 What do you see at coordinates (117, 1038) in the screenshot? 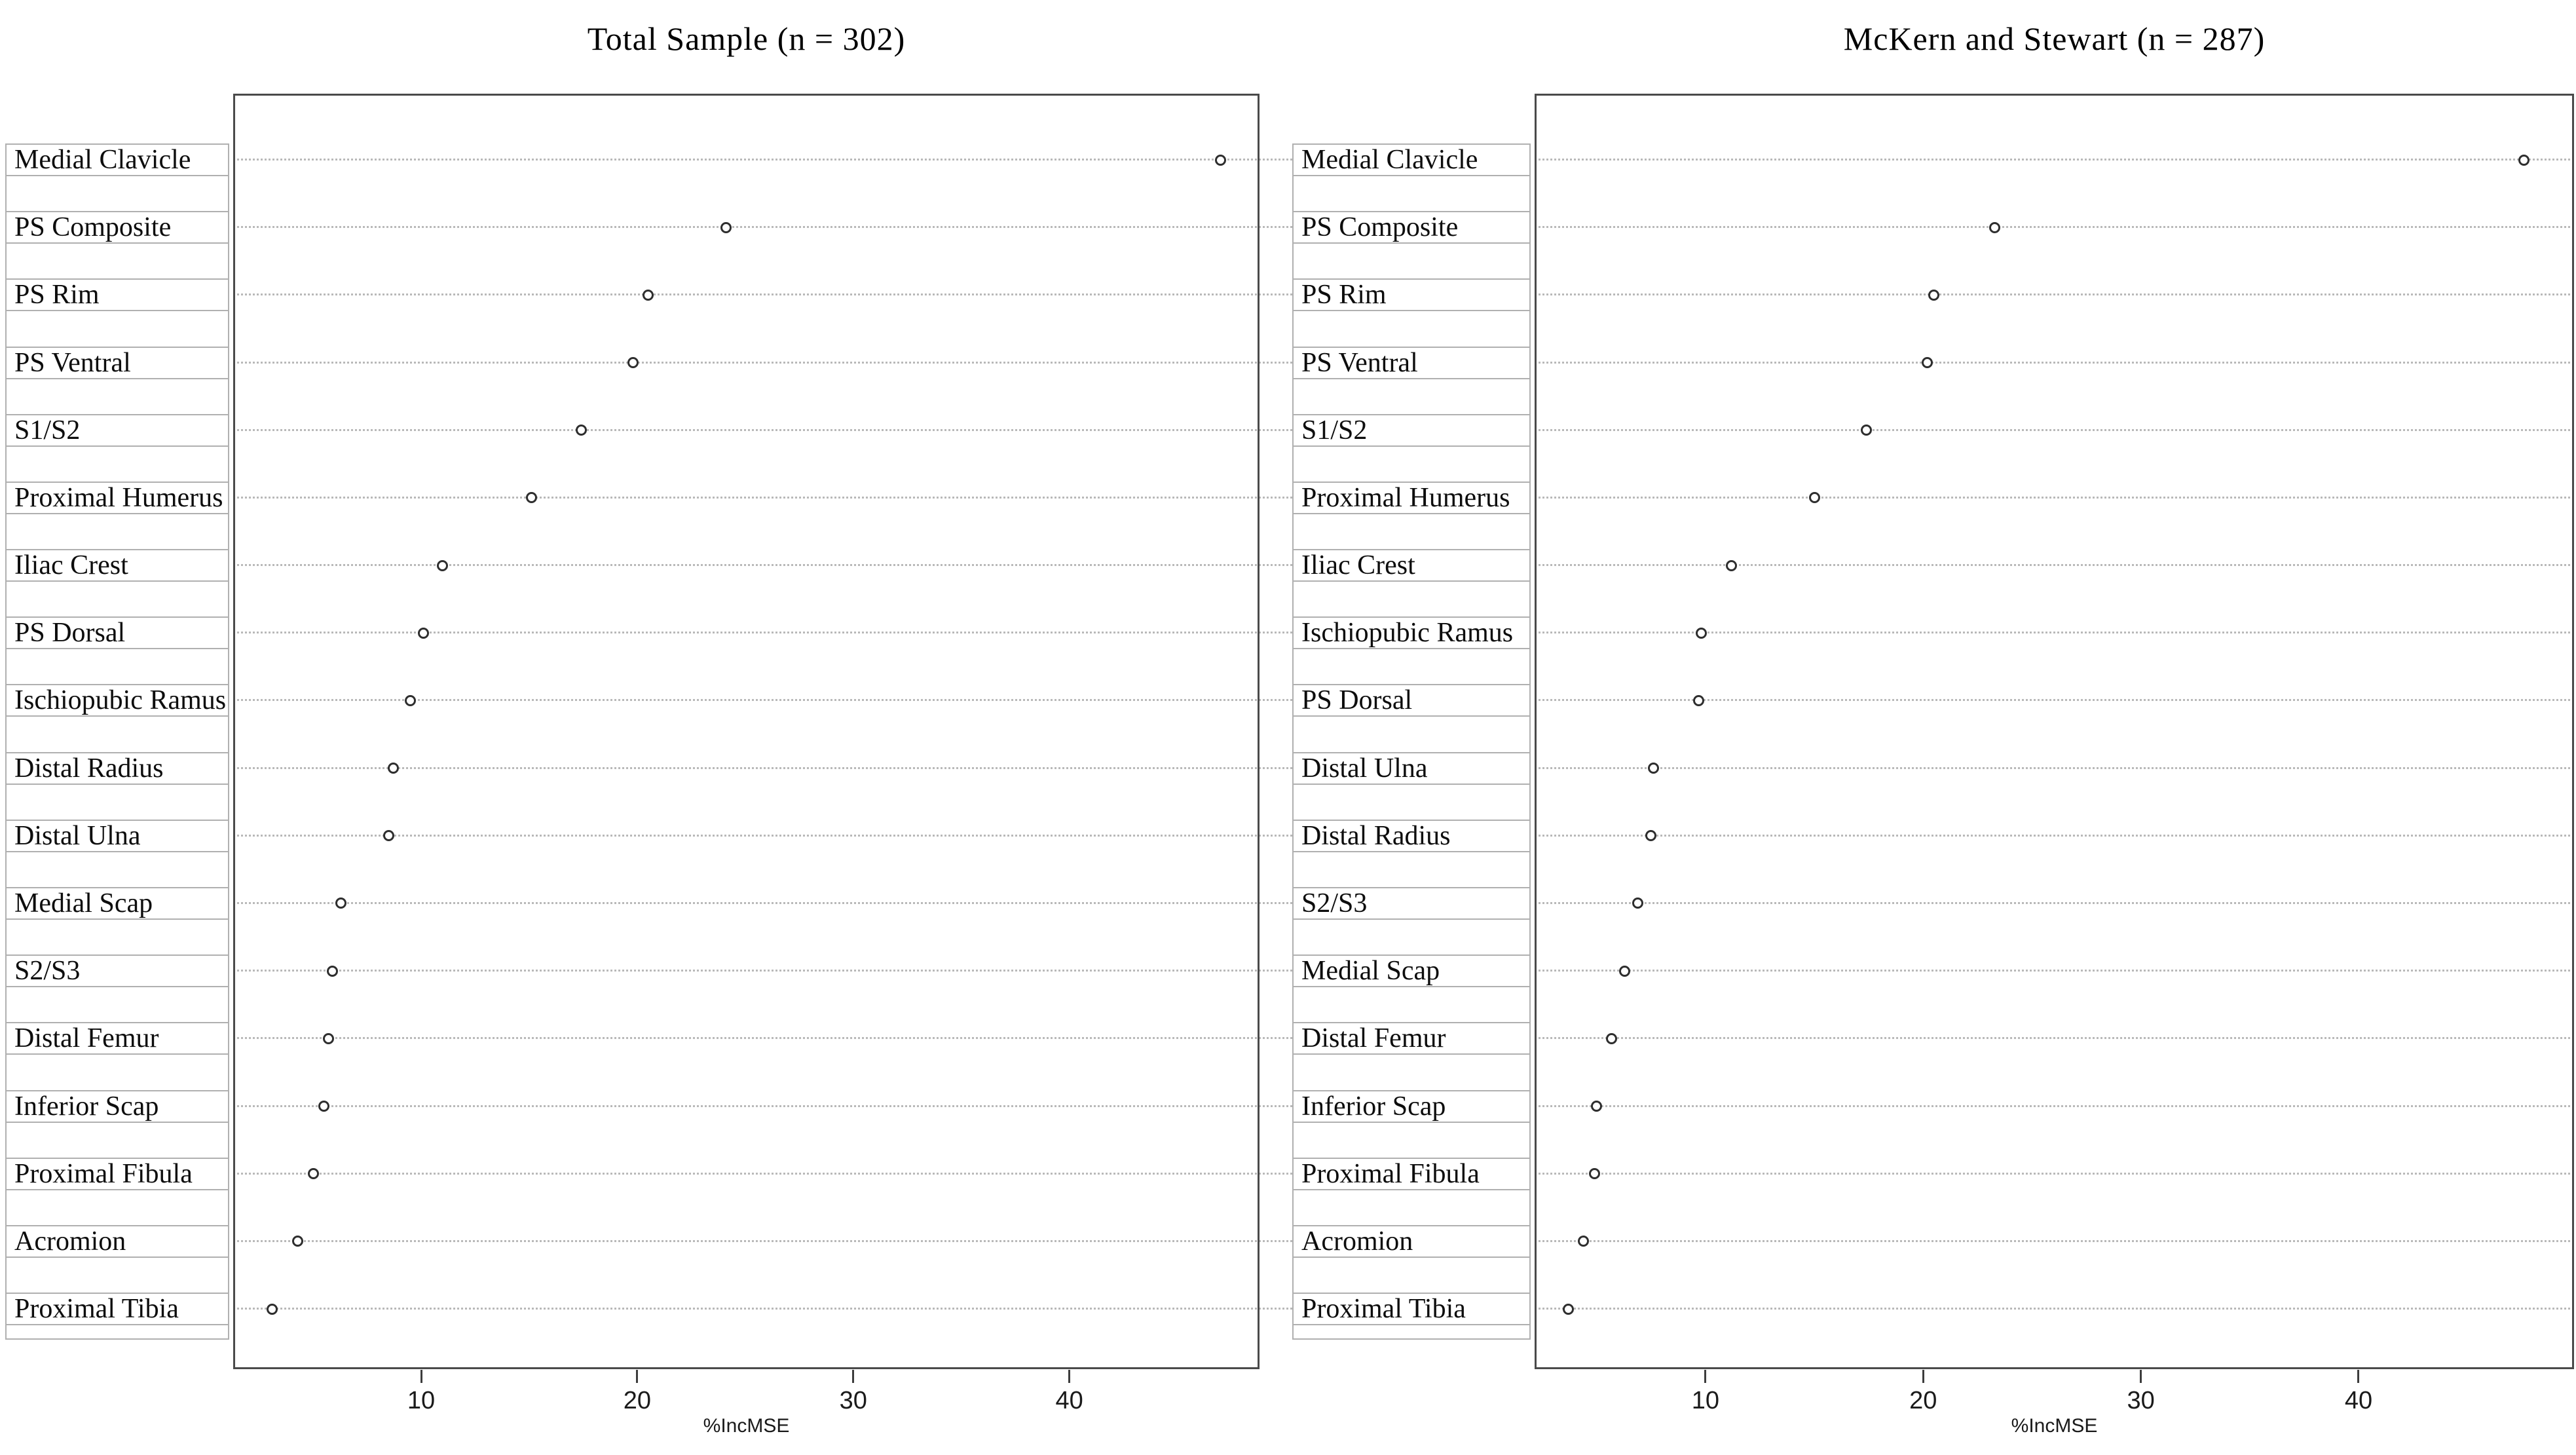
I see `category-label: Distal Femur` at bounding box center [117, 1038].